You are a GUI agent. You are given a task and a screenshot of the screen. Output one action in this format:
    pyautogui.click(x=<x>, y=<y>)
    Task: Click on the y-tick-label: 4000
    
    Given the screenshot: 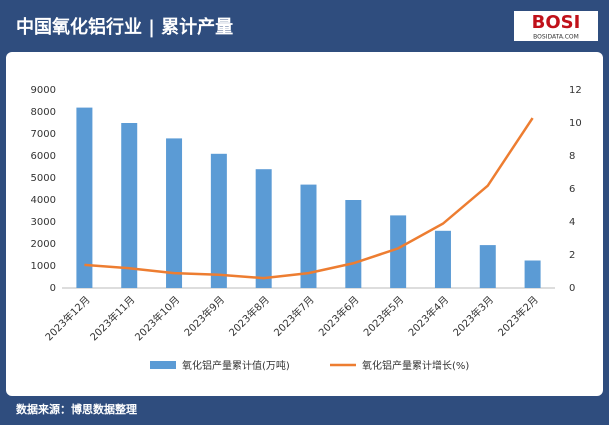 What is the action you would take?
    pyautogui.click(x=43, y=200)
    